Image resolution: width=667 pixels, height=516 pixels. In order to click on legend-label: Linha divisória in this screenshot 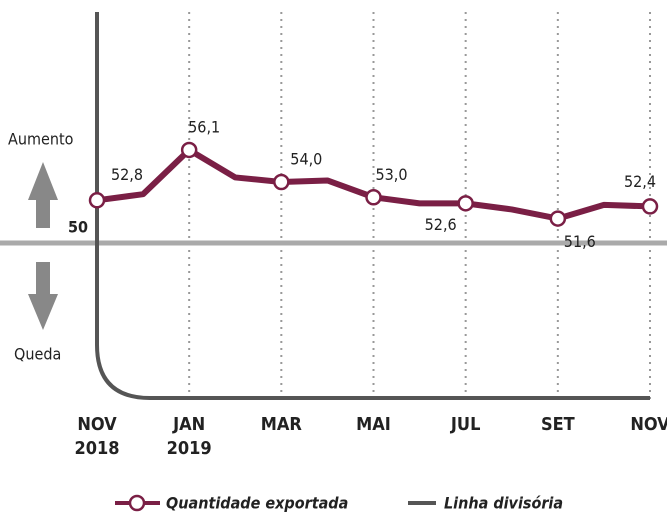, I will do `click(503, 503)`.